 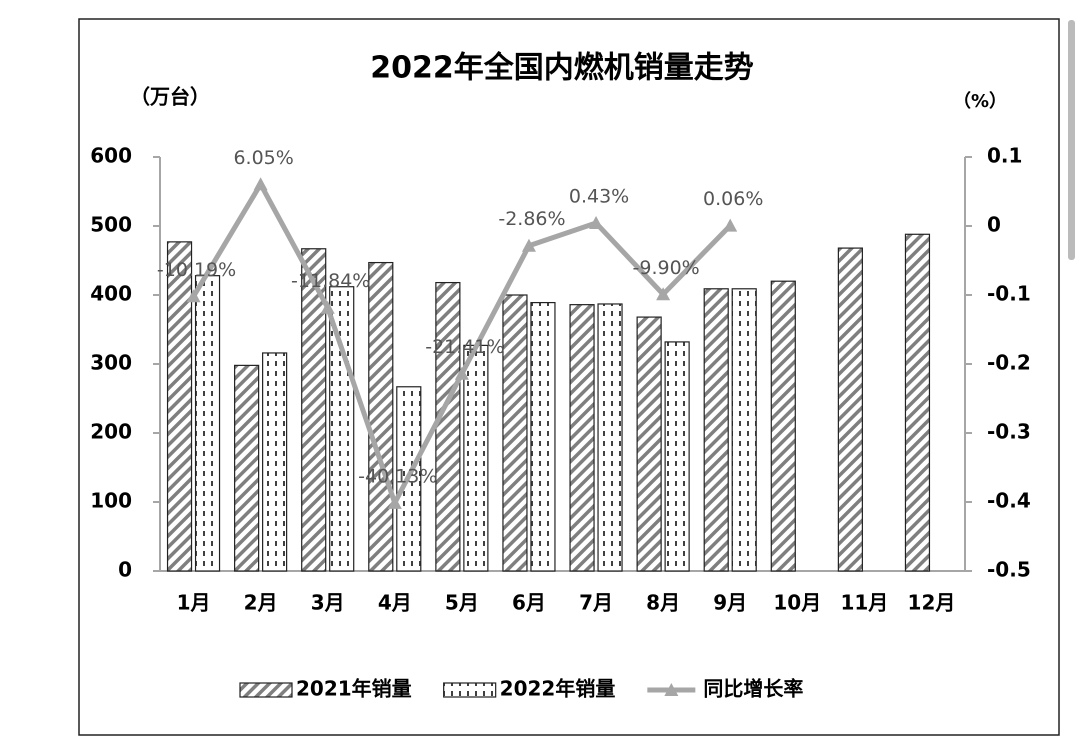 What do you see at coordinates (1009, 432) in the screenshot?
I see `y2-tick-label: -0.3` at bounding box center [1009, 432].